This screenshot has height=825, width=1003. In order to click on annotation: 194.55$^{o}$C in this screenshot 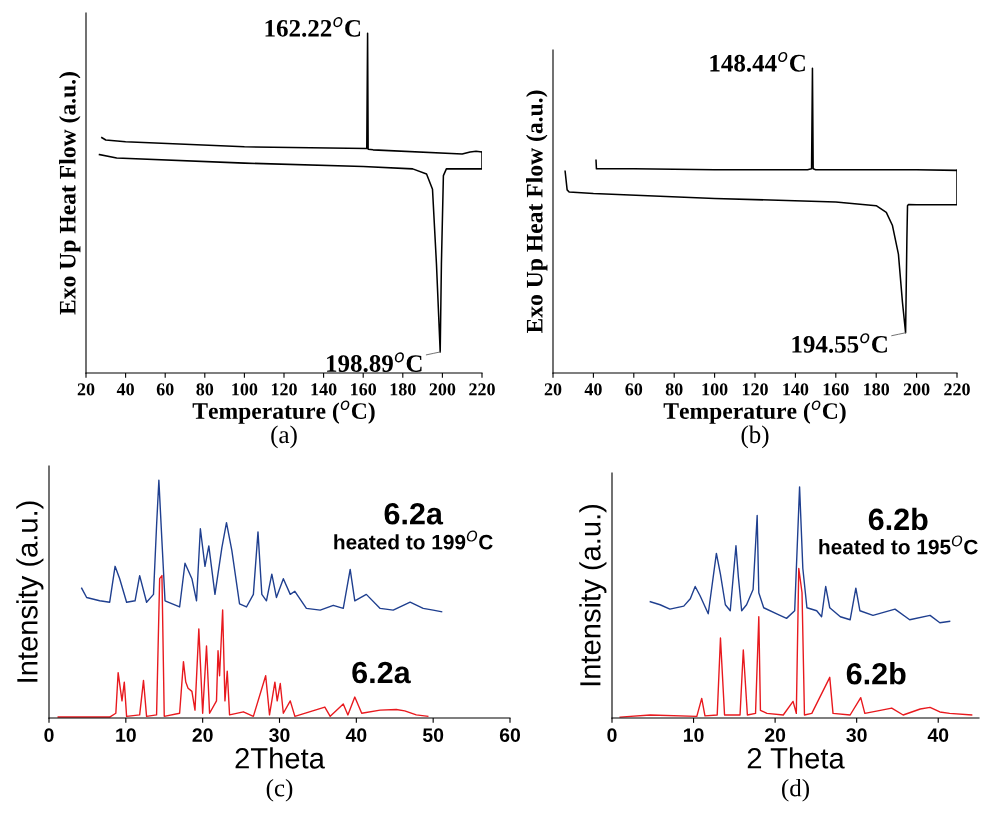, I will do `click(839, 343)`.